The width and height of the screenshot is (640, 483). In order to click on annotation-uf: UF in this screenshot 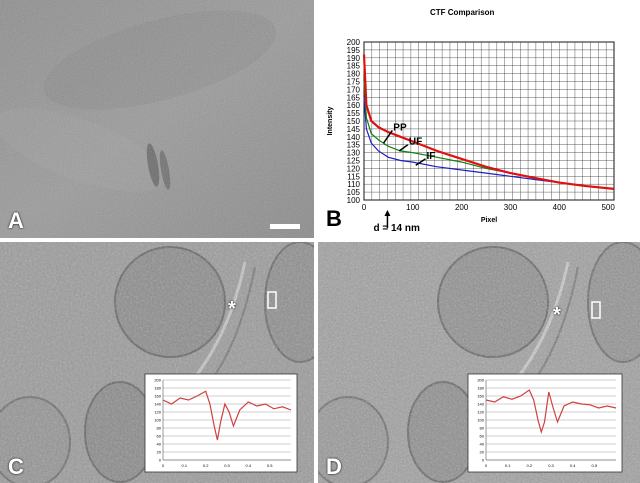, I will do `click(415, 142)`.